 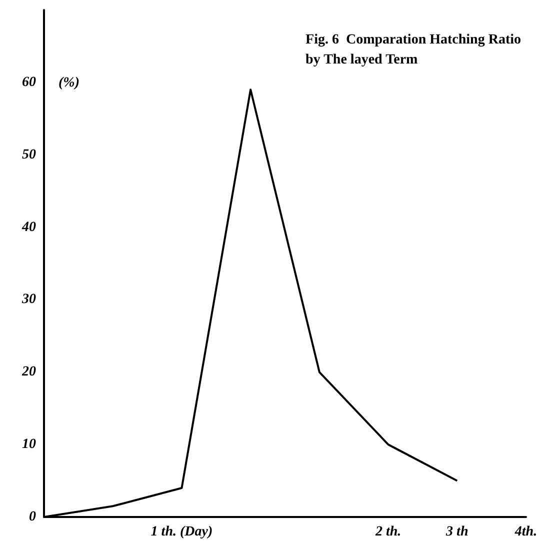 I want to click on y-axis-title: (%), so click(x=69, y=83).